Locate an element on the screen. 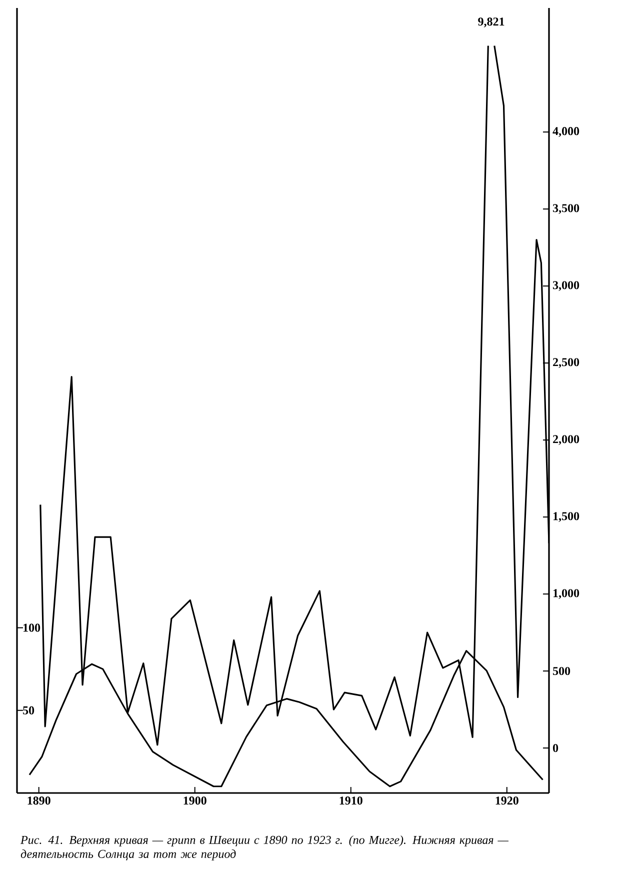 This screenshot has width=628, height=894. y2-tick-label: 2,500 is located at coordinates (566, 363).